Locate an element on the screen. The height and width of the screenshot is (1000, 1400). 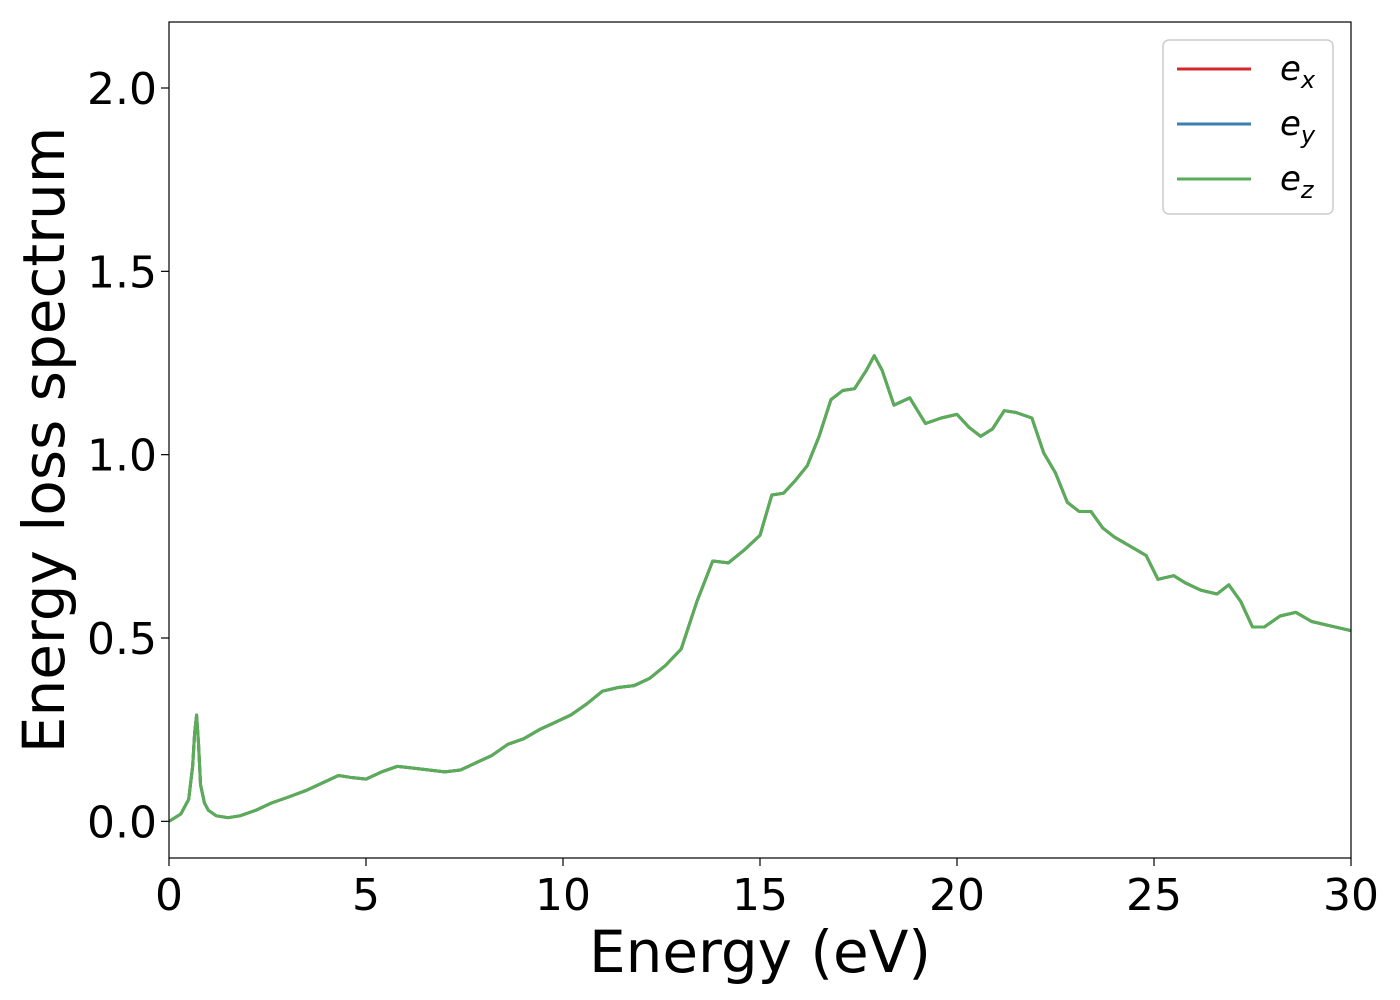
y-tick-label: 1.5 is located at coordinates (122, 272).